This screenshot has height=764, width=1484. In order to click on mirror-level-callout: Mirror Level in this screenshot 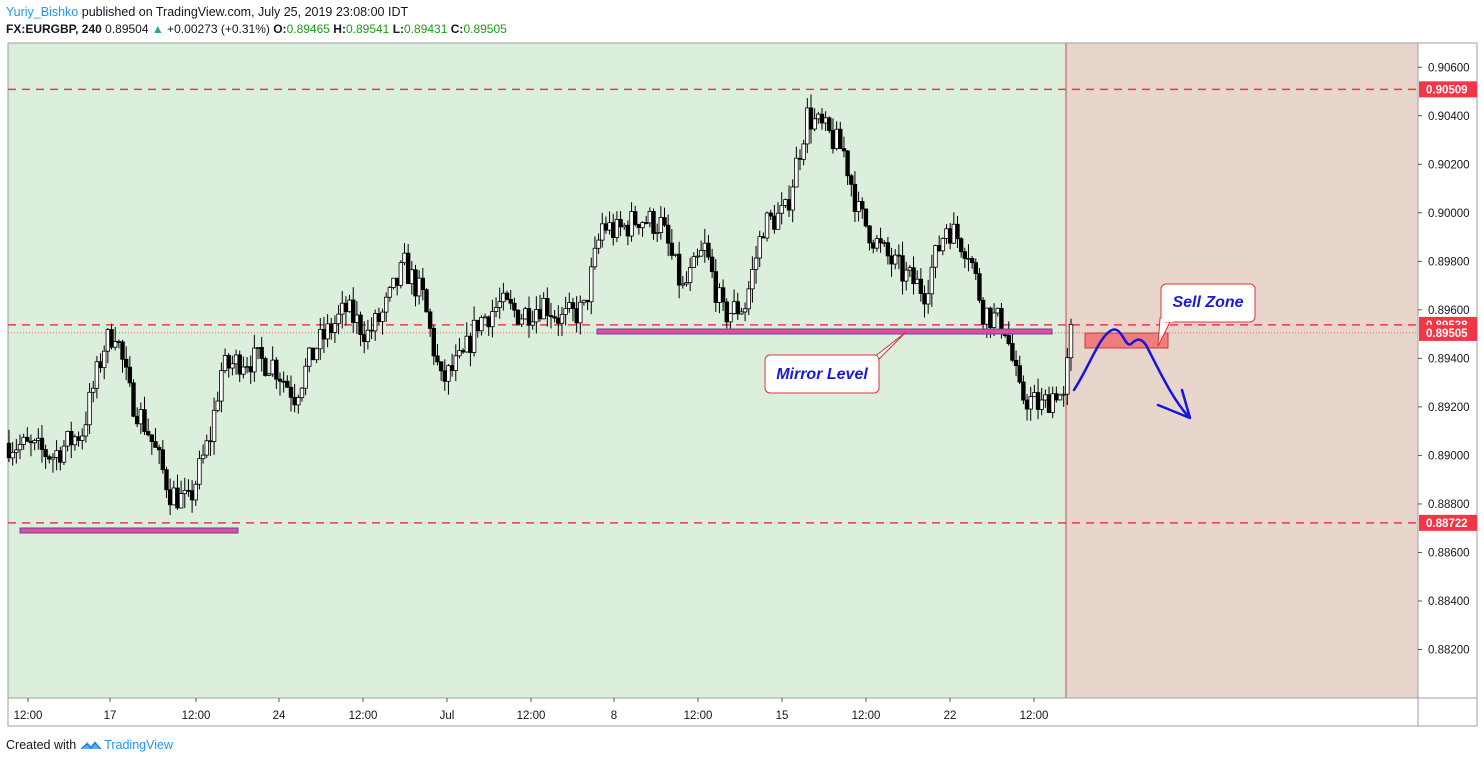, I will do `click(835, 362)`.